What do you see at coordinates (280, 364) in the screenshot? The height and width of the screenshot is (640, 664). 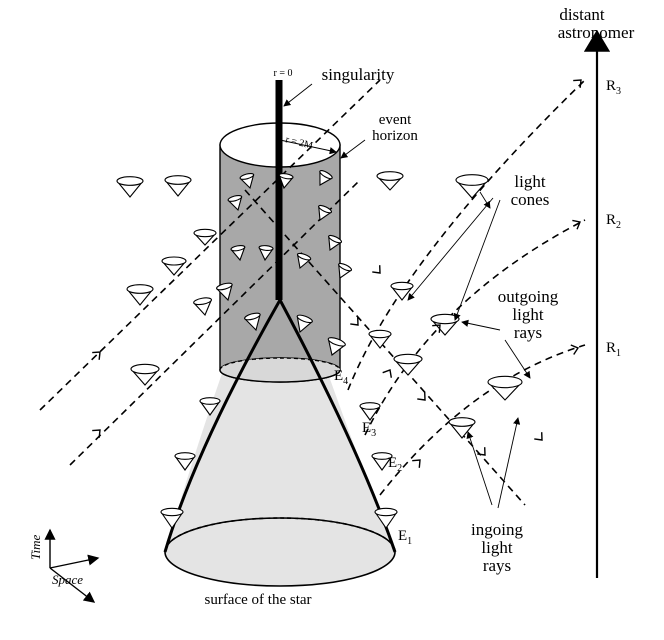 I see `horizon-cross-section-back` at bounding box center [280, 364].